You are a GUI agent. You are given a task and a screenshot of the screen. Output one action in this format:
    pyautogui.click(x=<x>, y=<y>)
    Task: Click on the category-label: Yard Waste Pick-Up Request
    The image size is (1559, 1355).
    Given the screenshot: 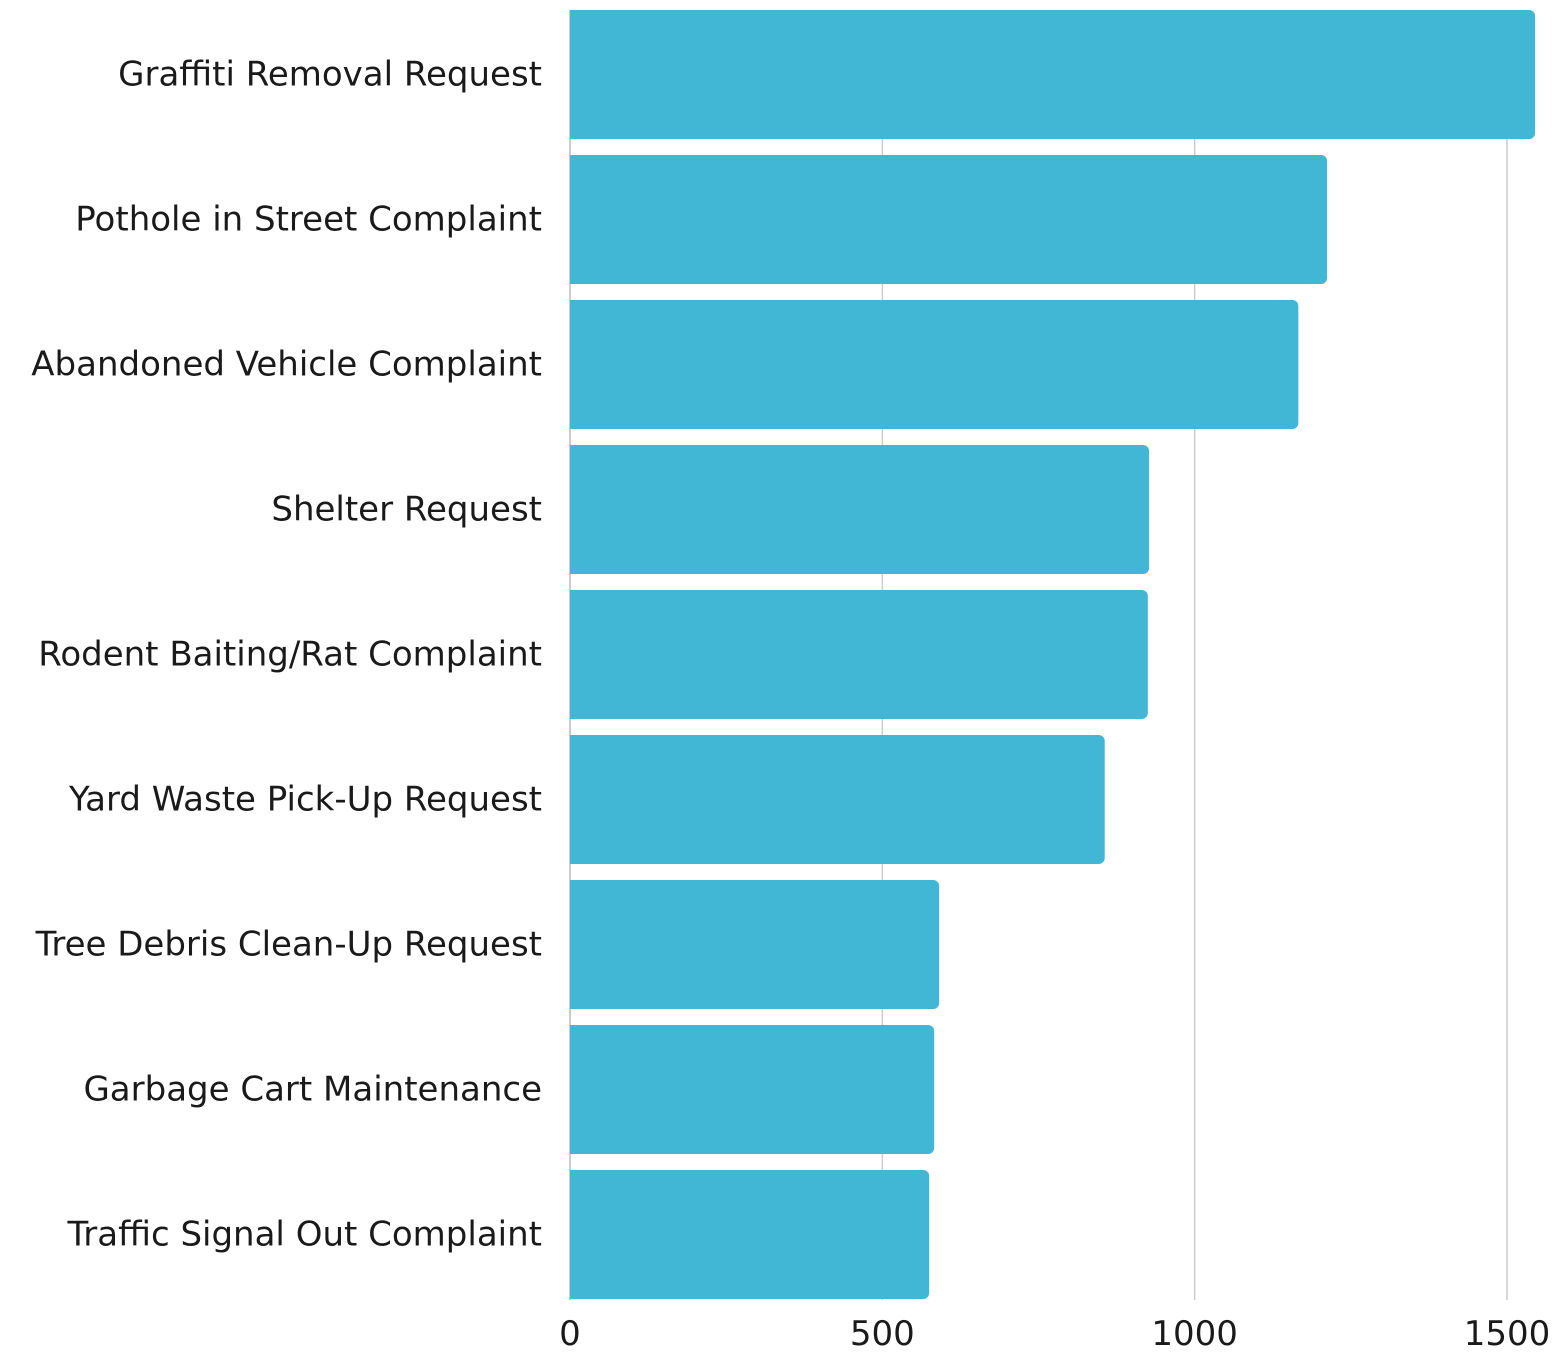 What is the action you would take?
    pyautogui.click(x=305, y=800)
    